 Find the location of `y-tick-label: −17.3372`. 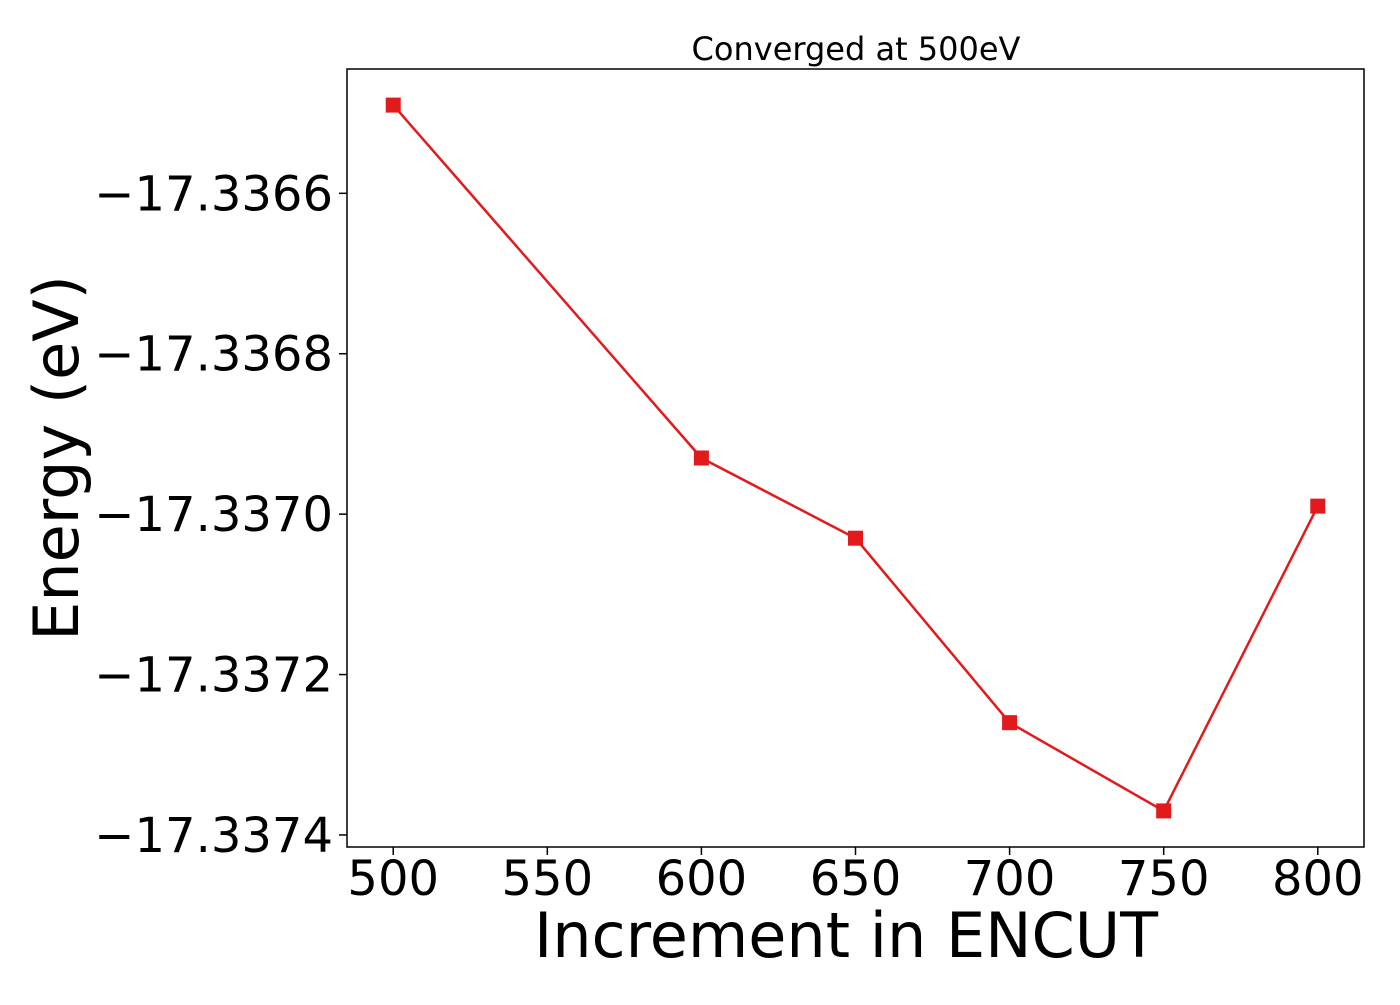

y-tick-label: −17.3372 is located at coordinates (213, 676).